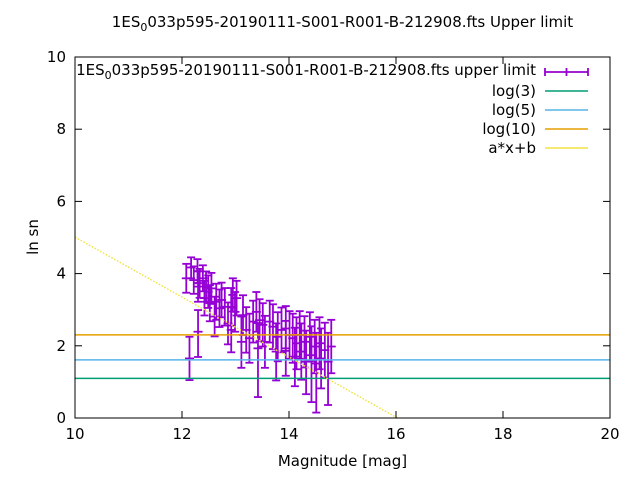 The image size is (640, 480). Describe the element at coordinates (513, 90) in the screenshot. I see `legend-label: log(3)` at that location.